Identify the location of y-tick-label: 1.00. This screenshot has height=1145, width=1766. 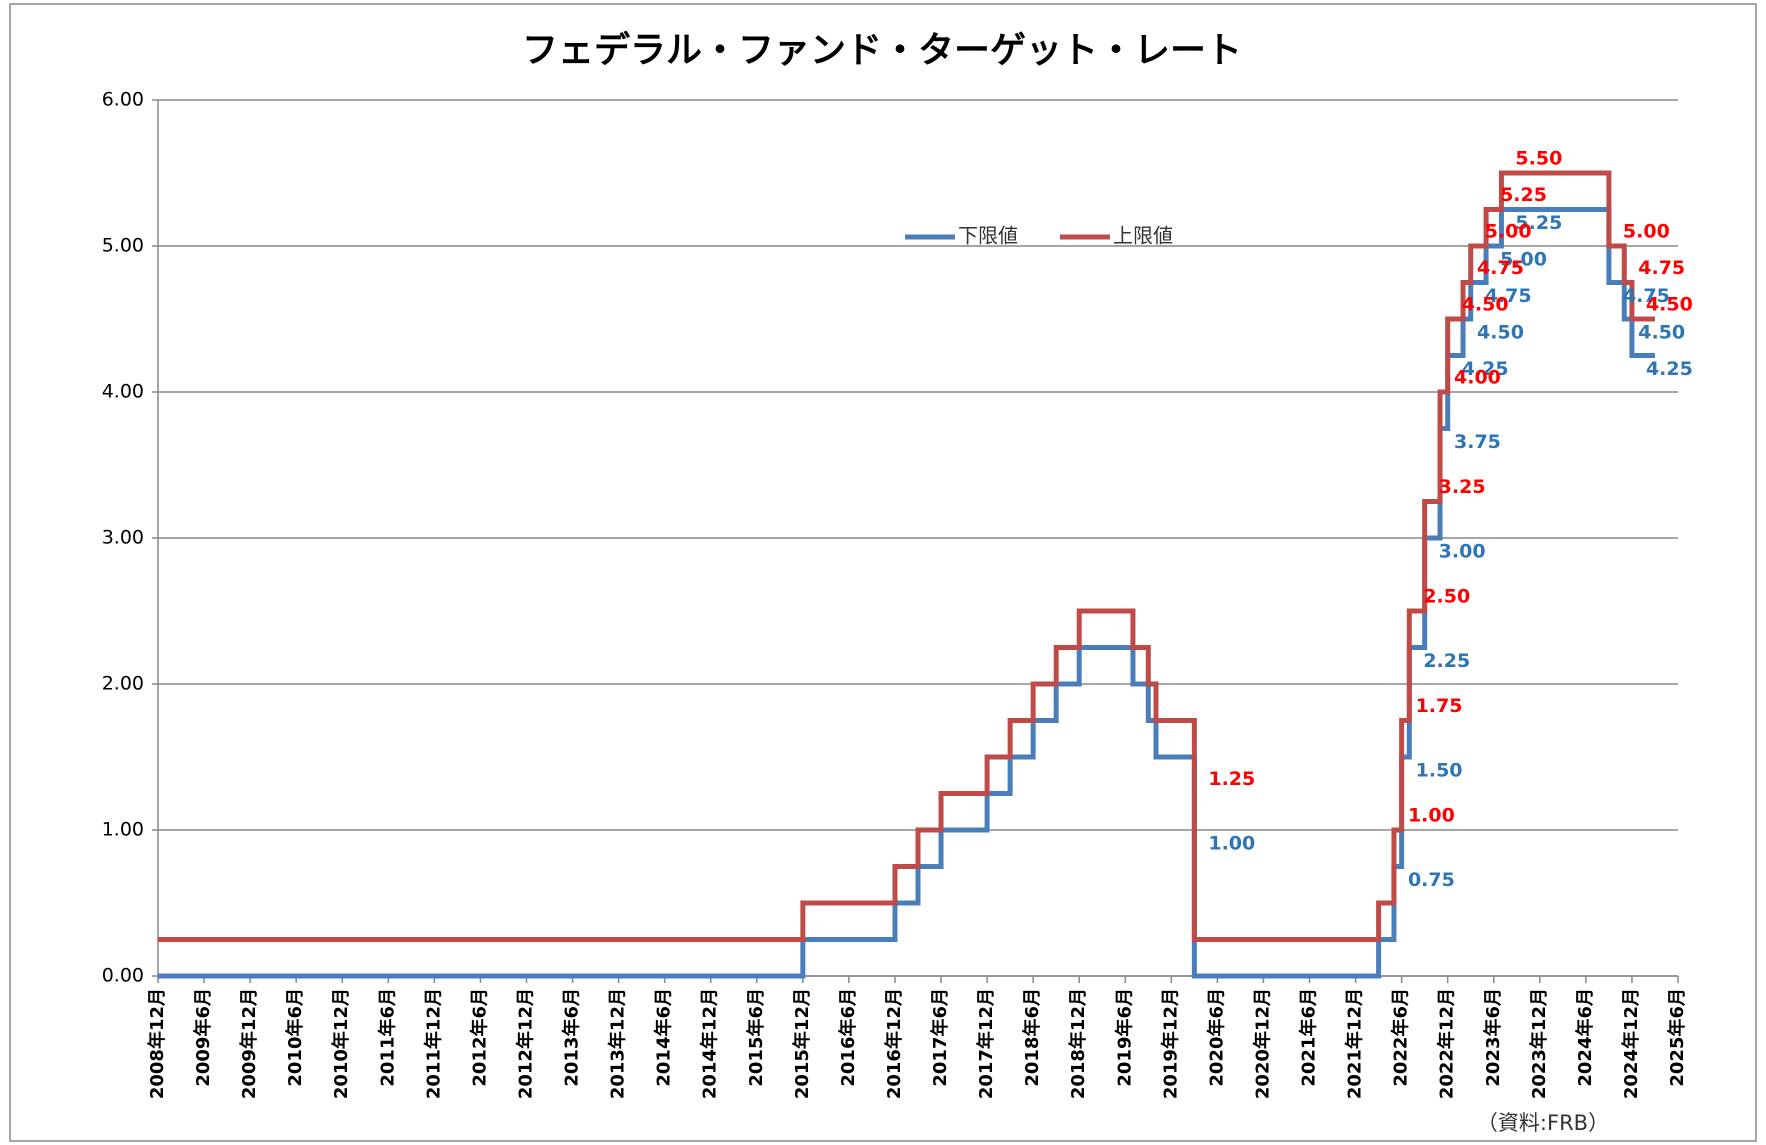
(123, 830).